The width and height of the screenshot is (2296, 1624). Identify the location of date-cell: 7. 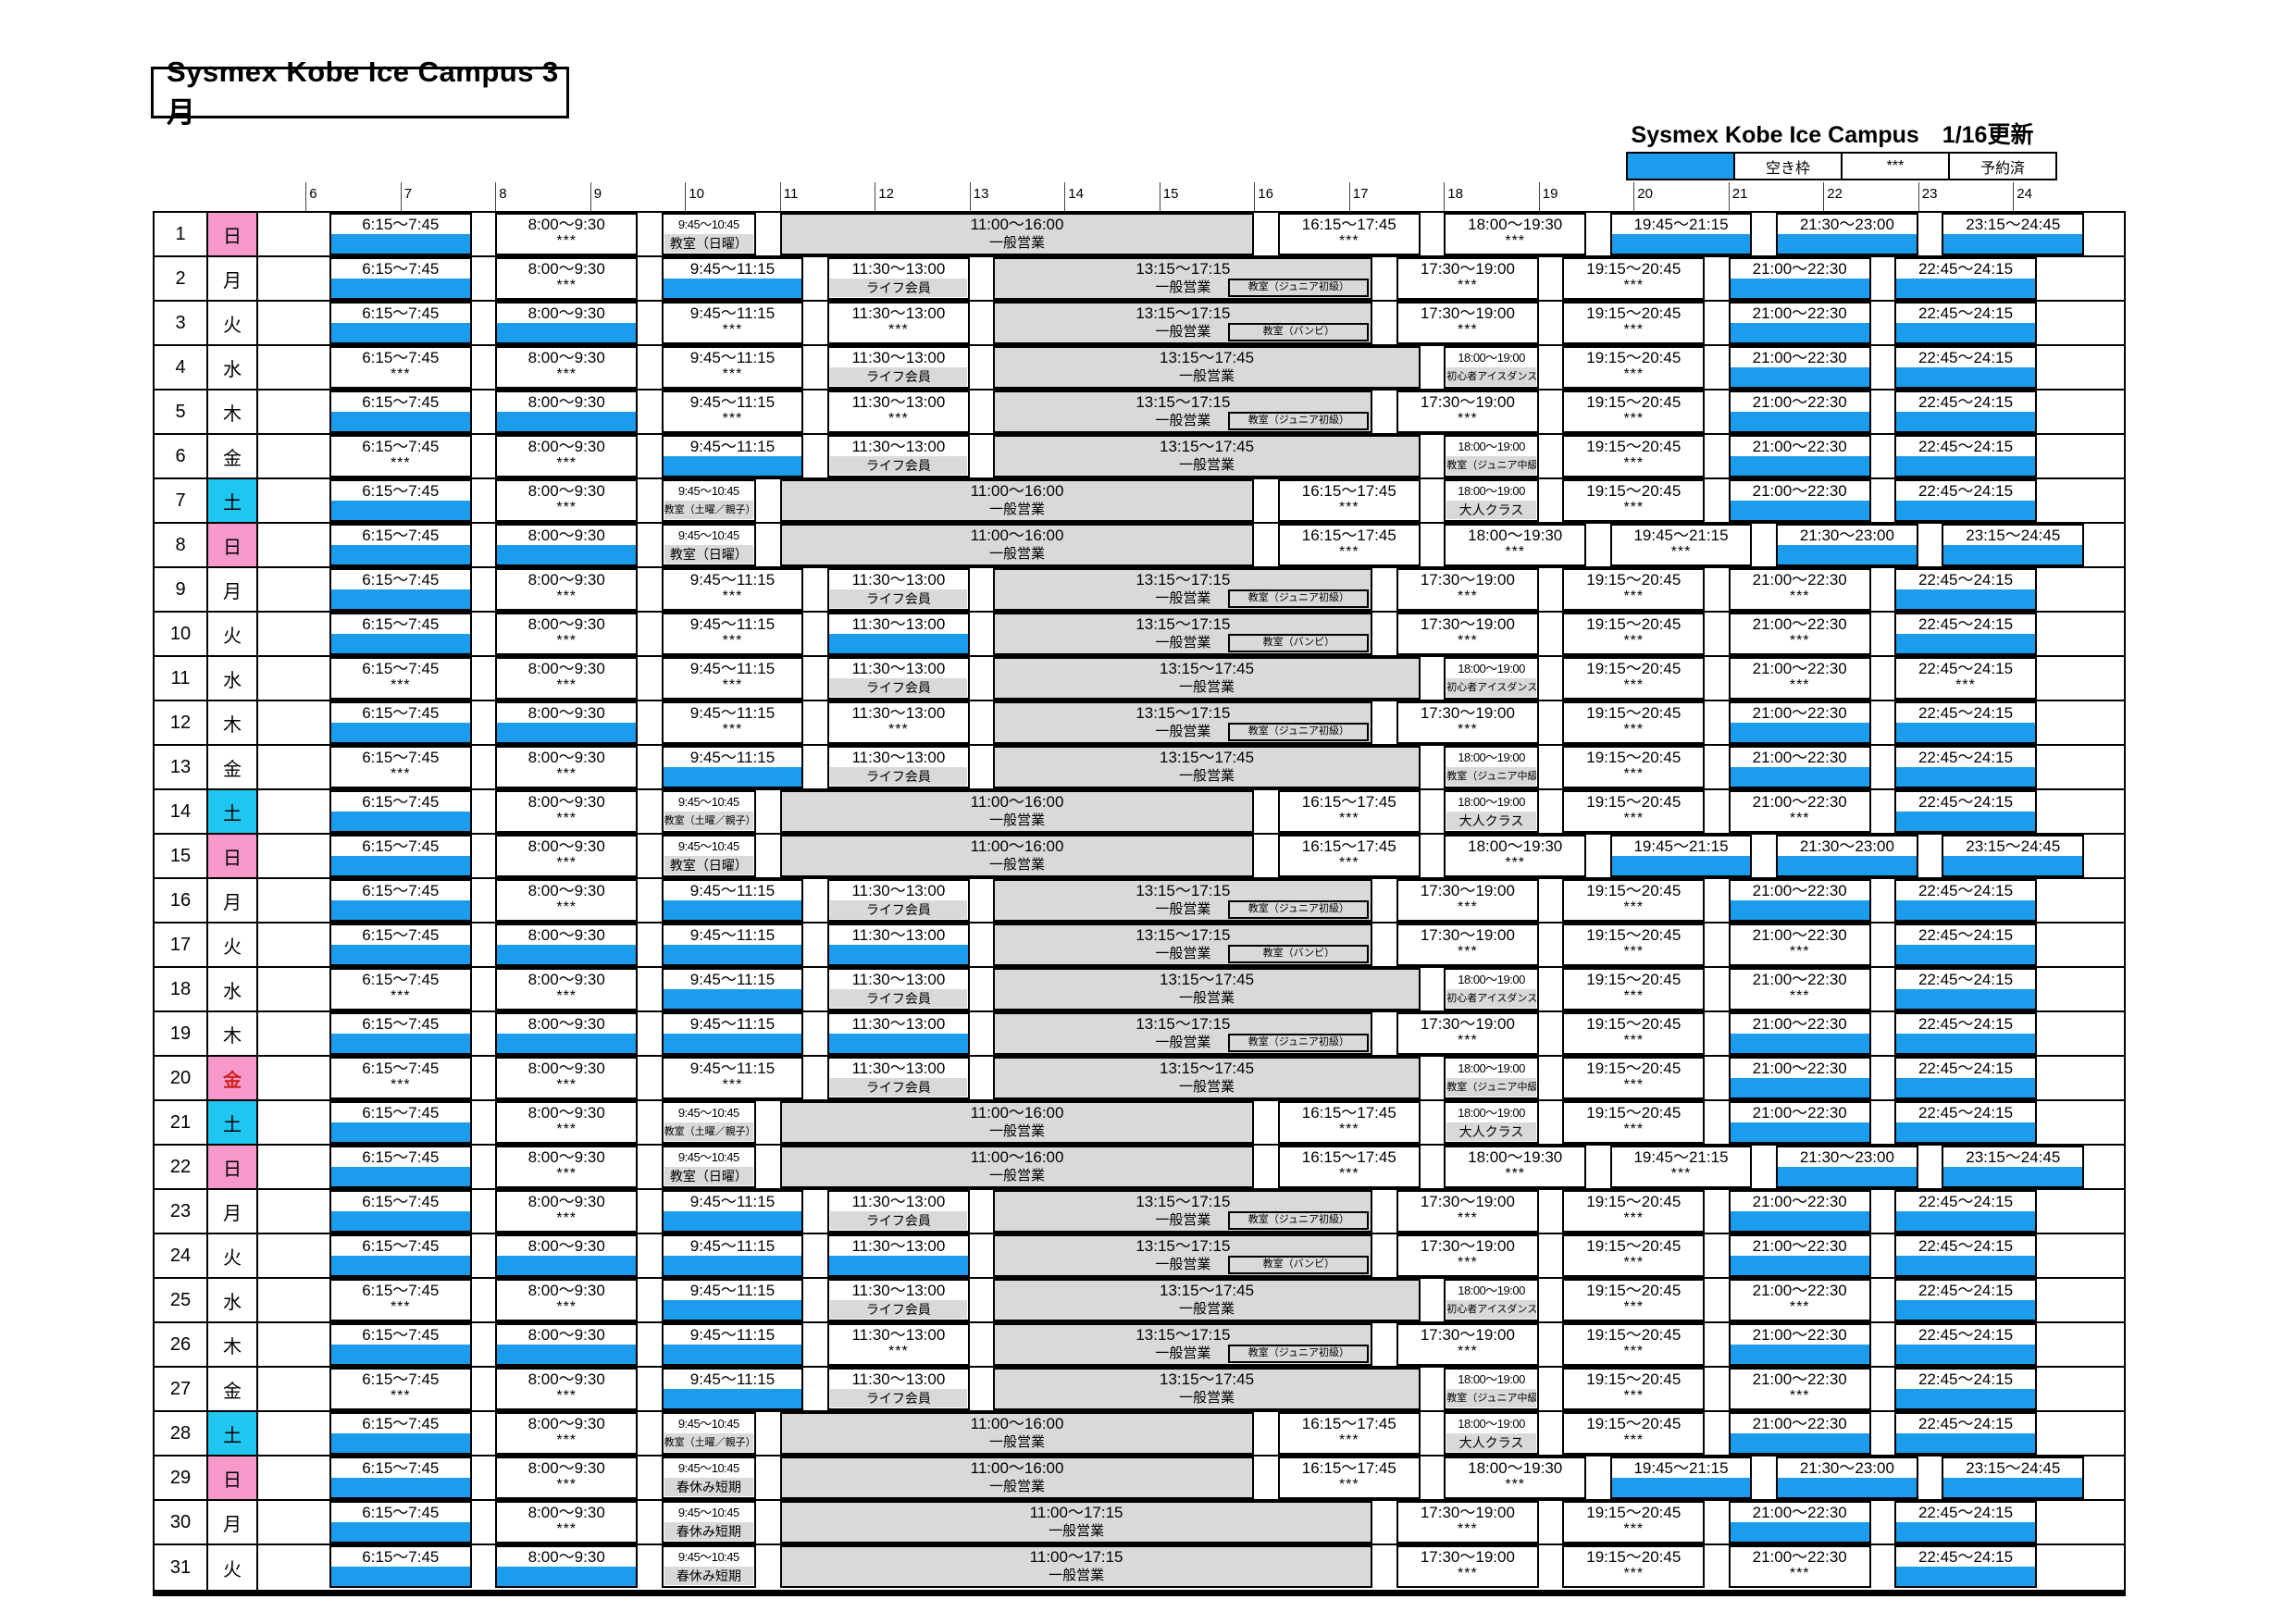
(181, 500).